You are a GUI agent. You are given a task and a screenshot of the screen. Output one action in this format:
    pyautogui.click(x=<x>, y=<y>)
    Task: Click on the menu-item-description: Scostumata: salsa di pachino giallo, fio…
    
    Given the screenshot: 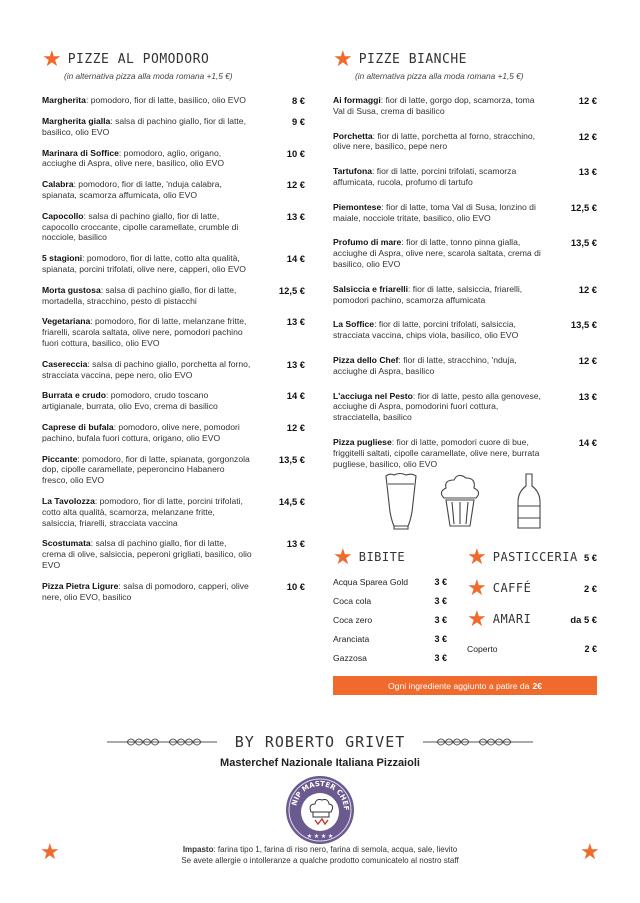 What is the action you would take?
    pyautogui.click(x=147, y=554)
    